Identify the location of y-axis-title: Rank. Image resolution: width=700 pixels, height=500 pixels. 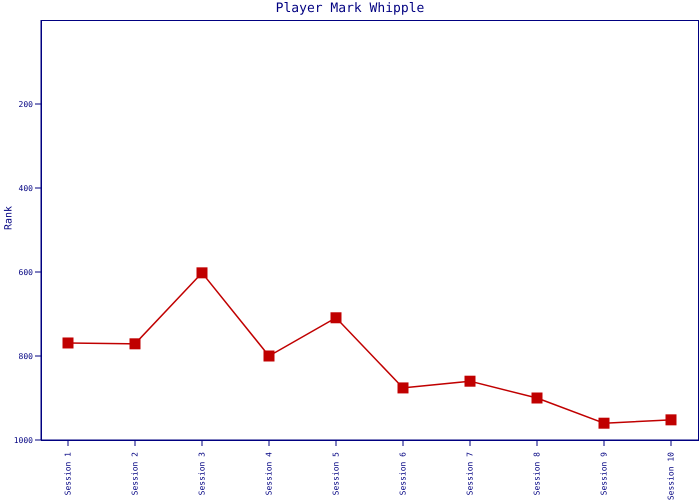
(9, 218).